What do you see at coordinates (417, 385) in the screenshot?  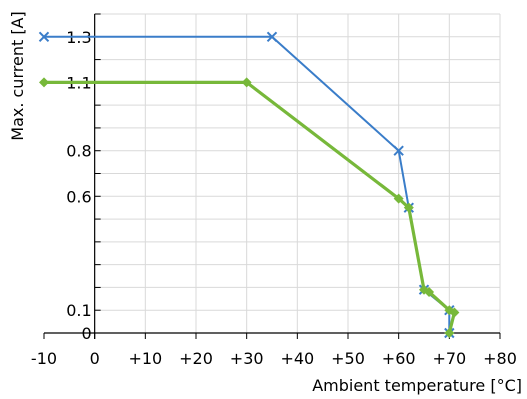 I see `x-axis-title: Ambient temperature [°C]` at bounding box center [417, 385].